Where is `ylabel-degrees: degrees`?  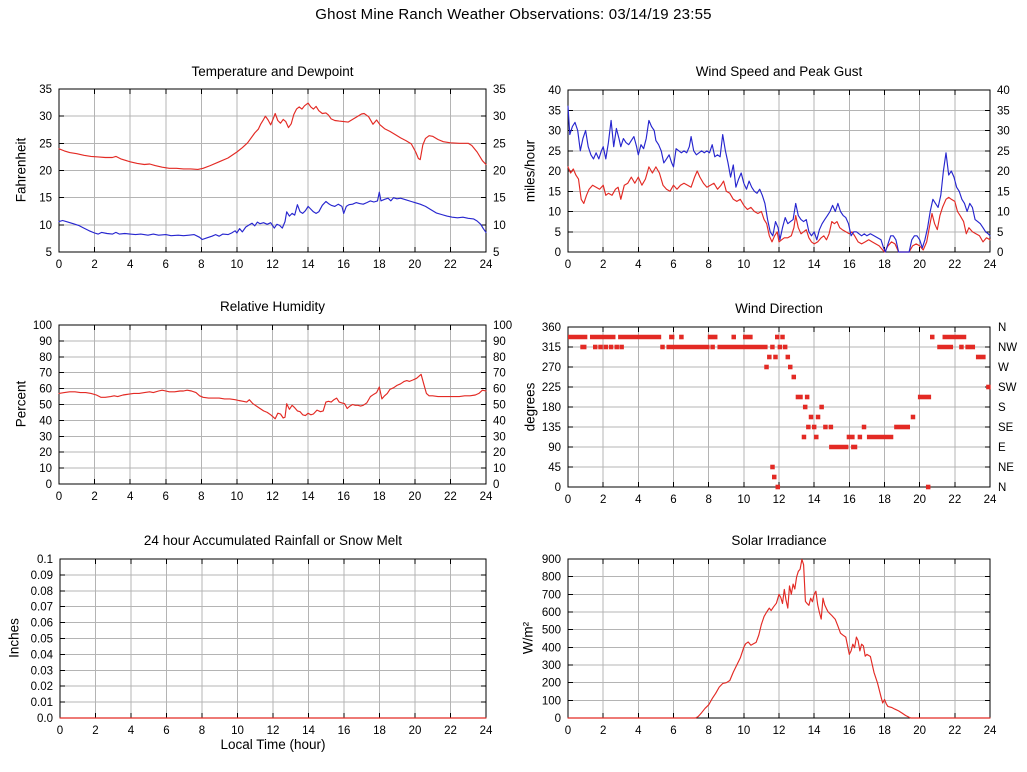 ylabel-degrees: degrees is located at coordinates (530, 407).